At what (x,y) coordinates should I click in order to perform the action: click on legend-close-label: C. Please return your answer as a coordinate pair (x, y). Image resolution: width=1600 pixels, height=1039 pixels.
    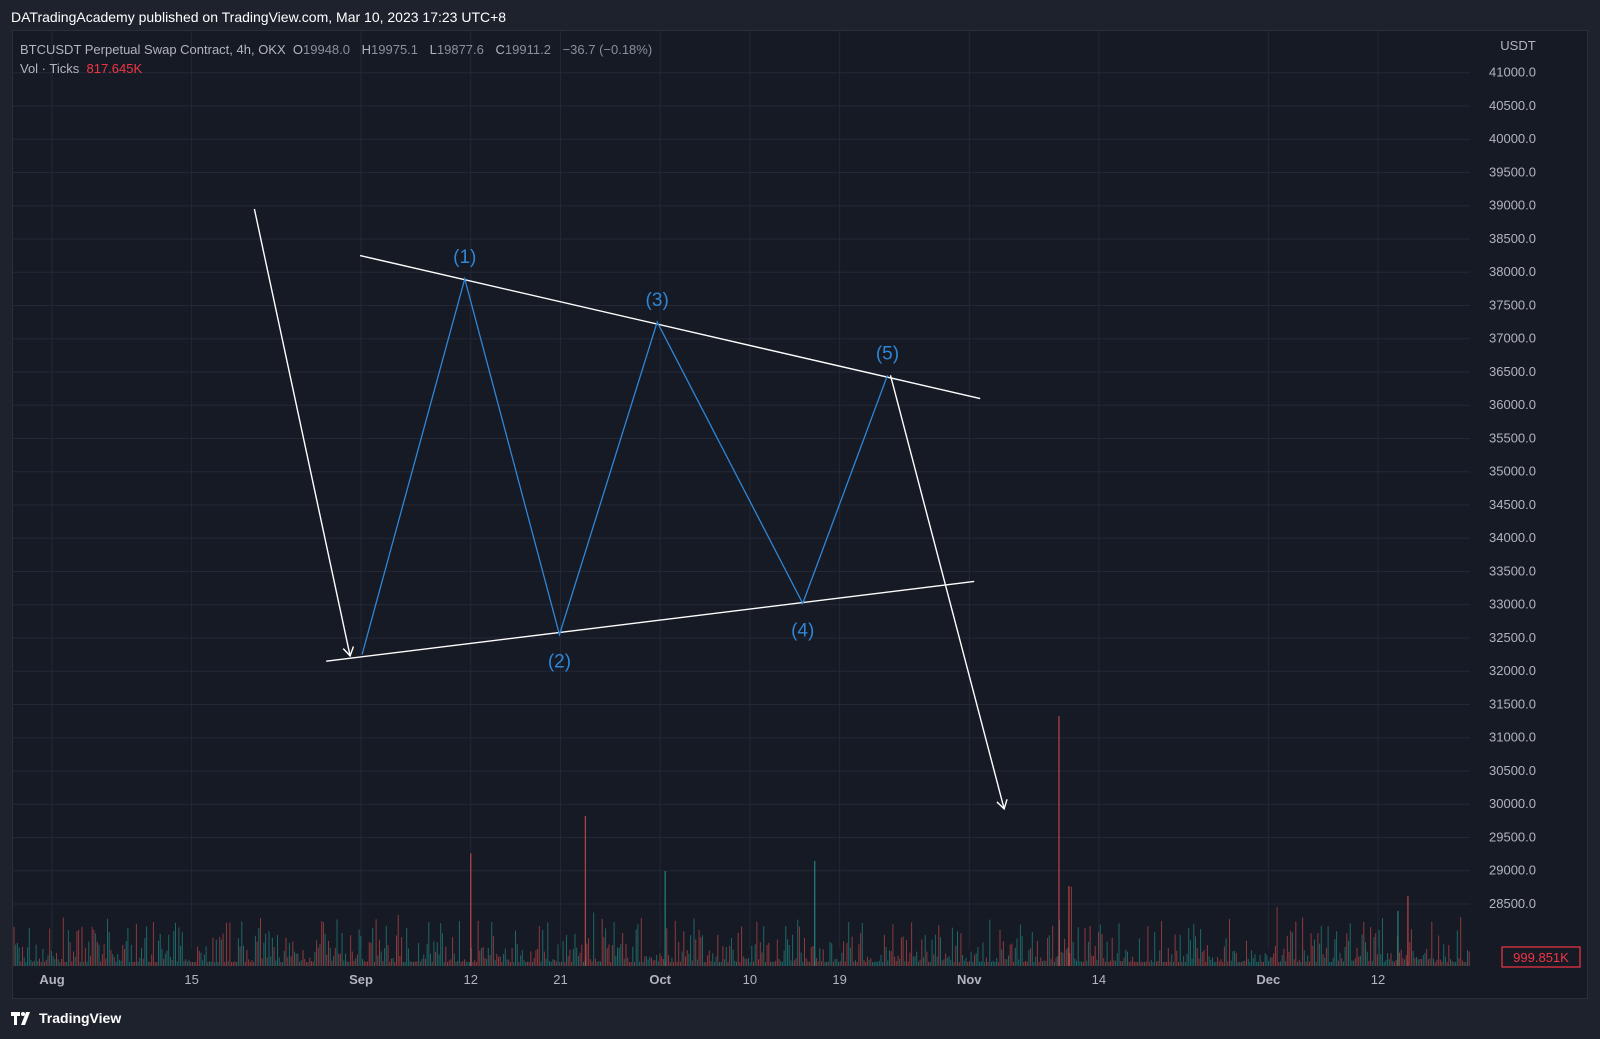
    Looking at the image, I should click on (500, 49).